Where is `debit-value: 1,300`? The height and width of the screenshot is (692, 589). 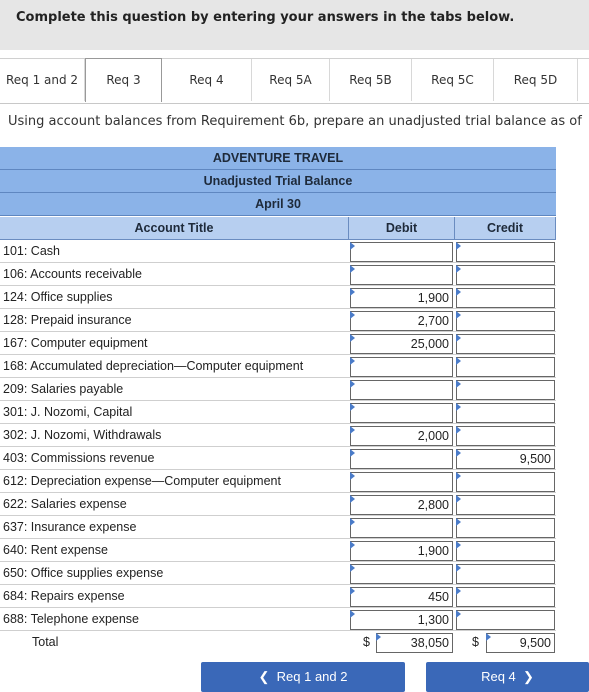
debit-value: 1,300 is located at coordinates (433, 620).